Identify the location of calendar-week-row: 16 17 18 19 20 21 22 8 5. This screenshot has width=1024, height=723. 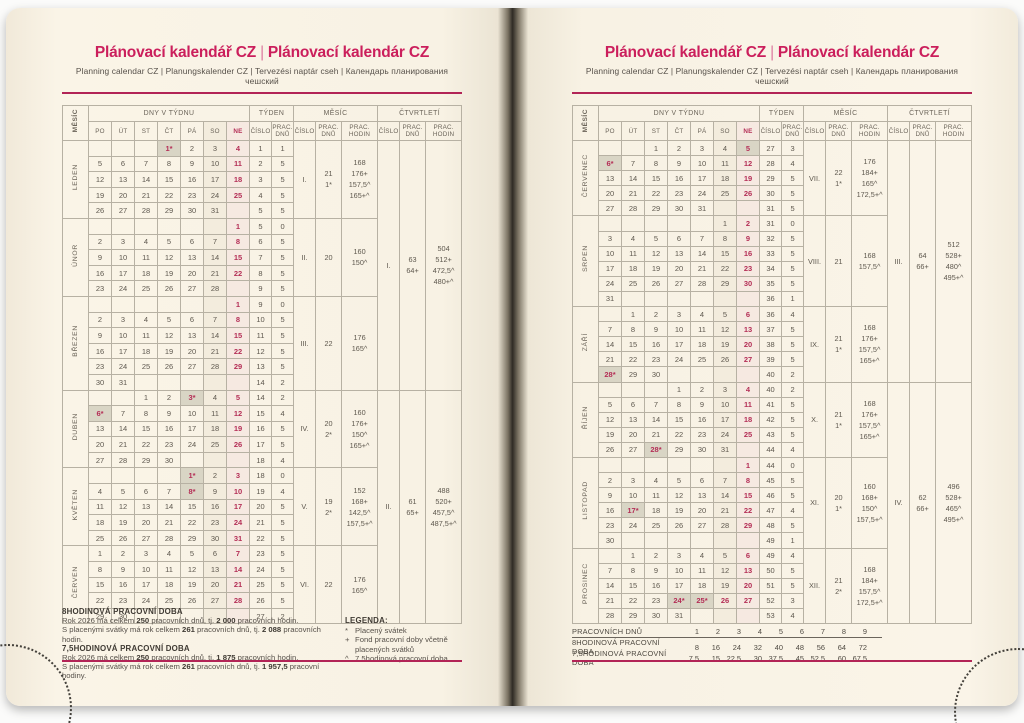
(262, 273).